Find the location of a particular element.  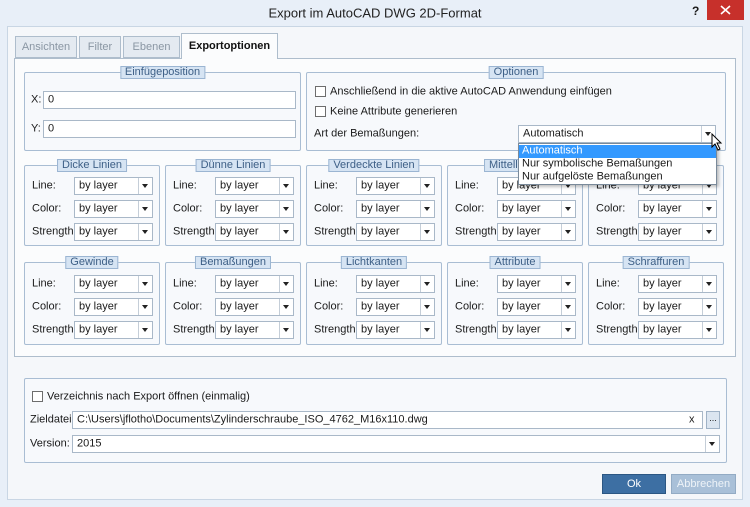

dropdown-item: Nur symbolische Bemaßungen is located at coordinates (617, 164).